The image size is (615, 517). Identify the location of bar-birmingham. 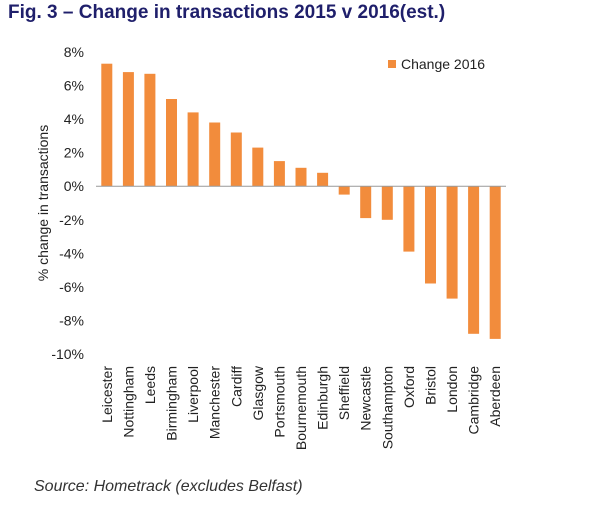
(171, 143).